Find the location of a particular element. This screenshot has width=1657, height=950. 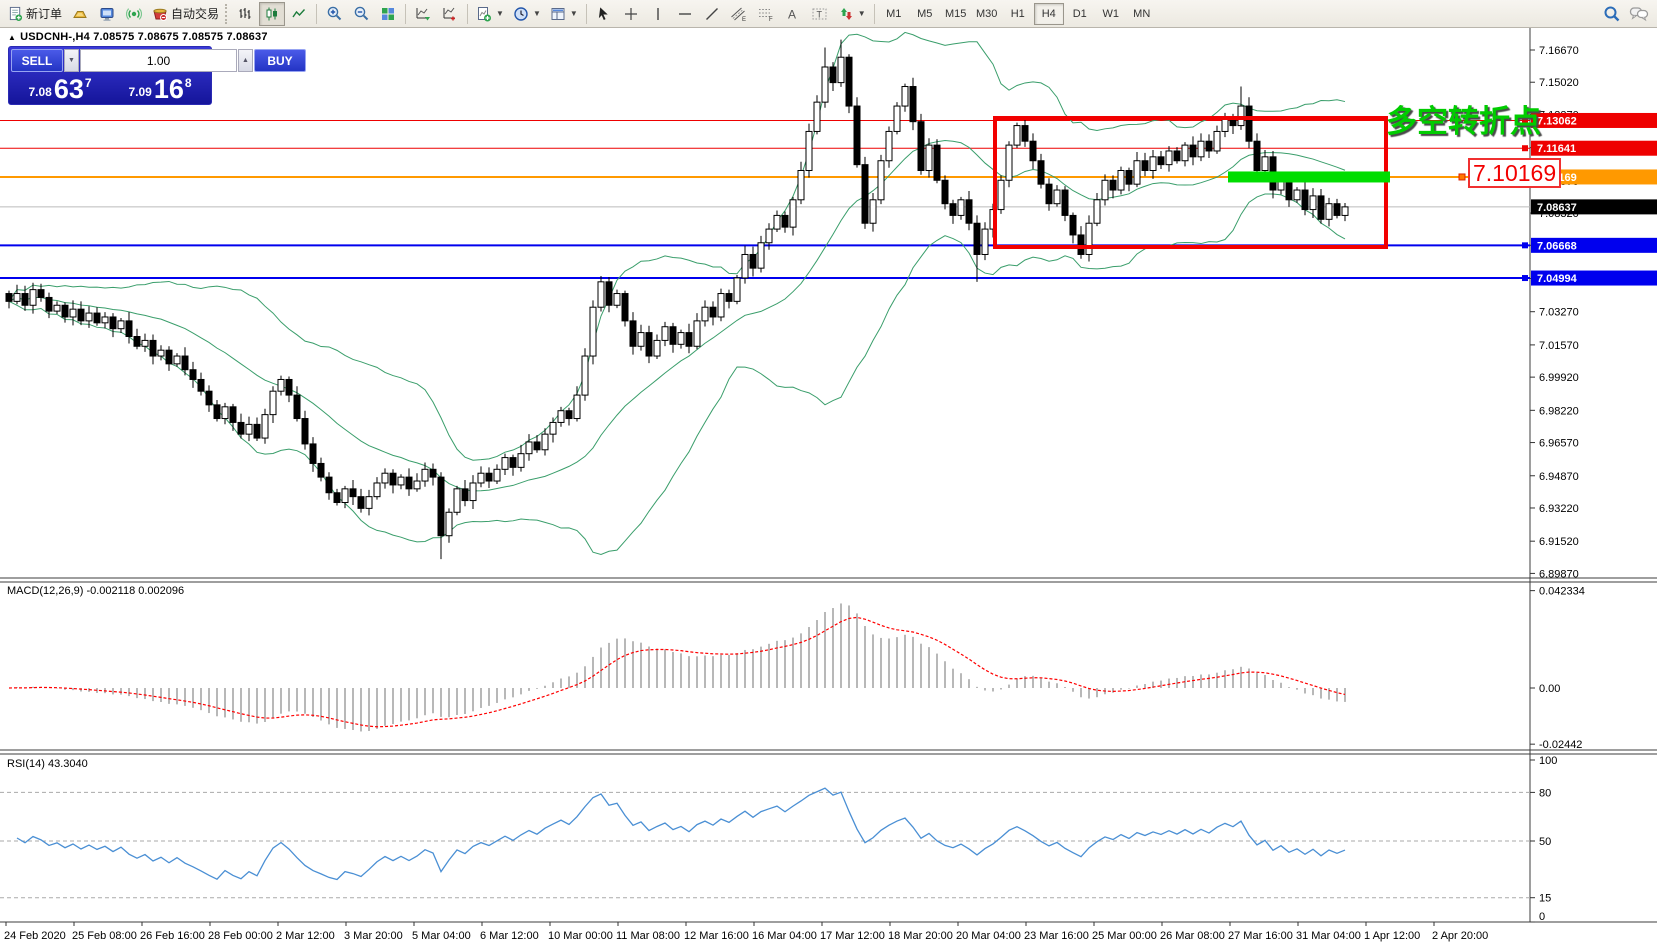

horizontal-line-button is located at coordinates (685, 14).